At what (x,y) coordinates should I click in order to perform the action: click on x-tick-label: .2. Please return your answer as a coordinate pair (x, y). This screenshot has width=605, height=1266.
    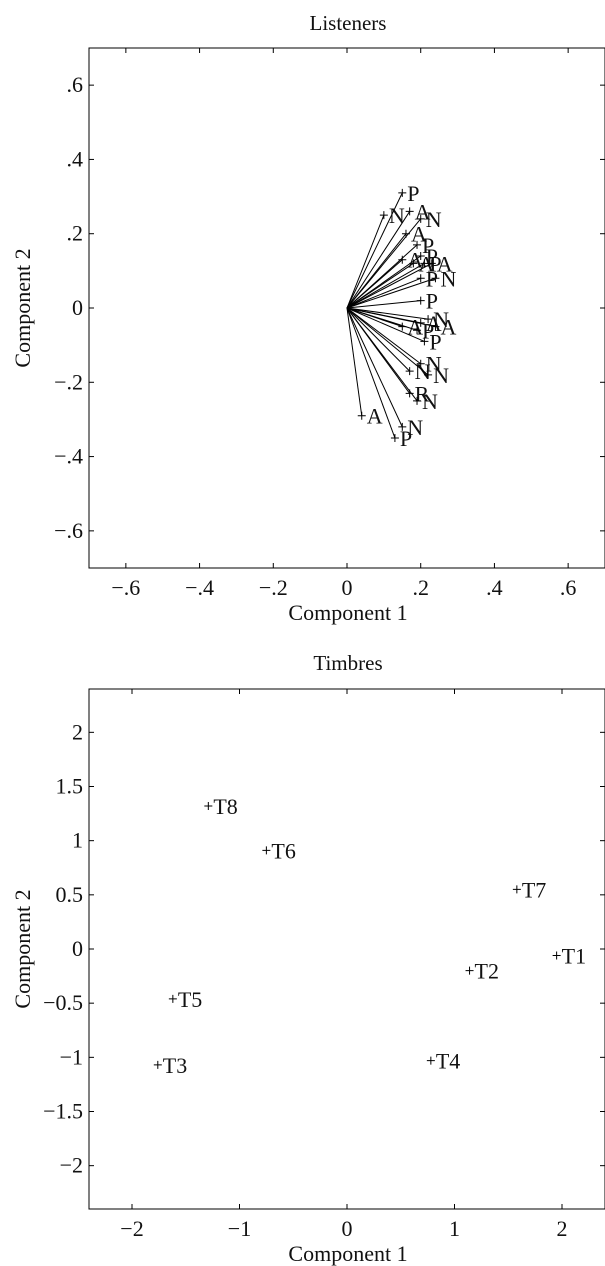
    Looking at the image, I should click on (420, 587).